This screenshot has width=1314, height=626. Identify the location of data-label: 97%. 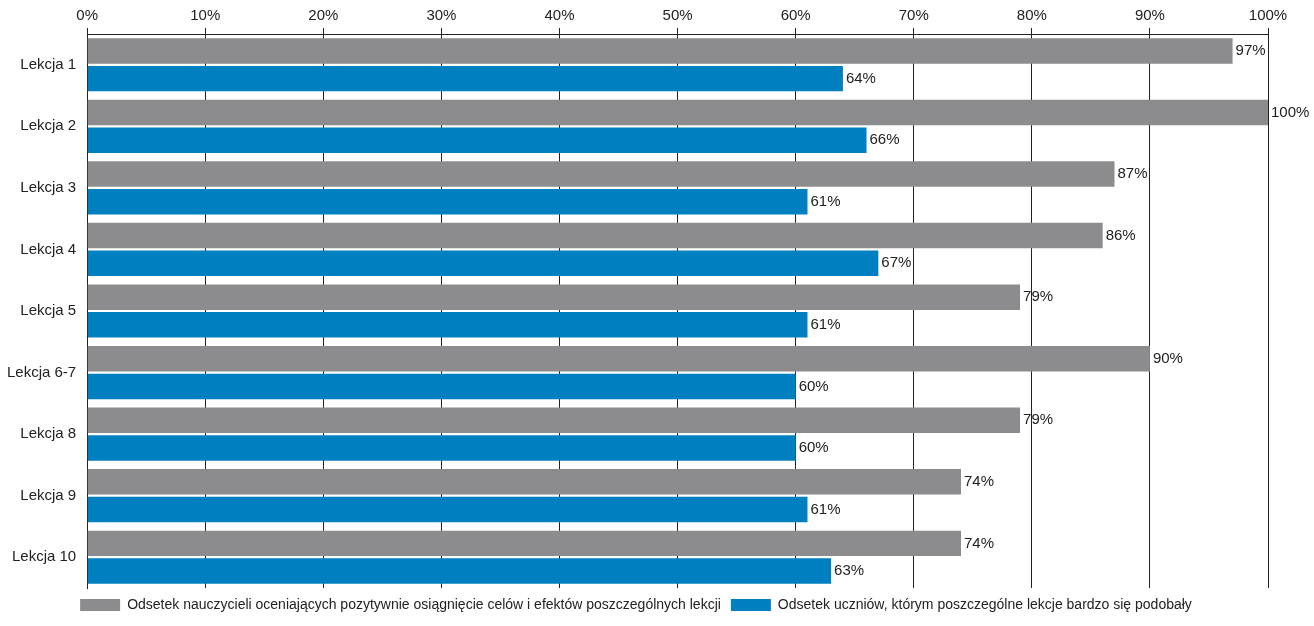
(1250, 50).